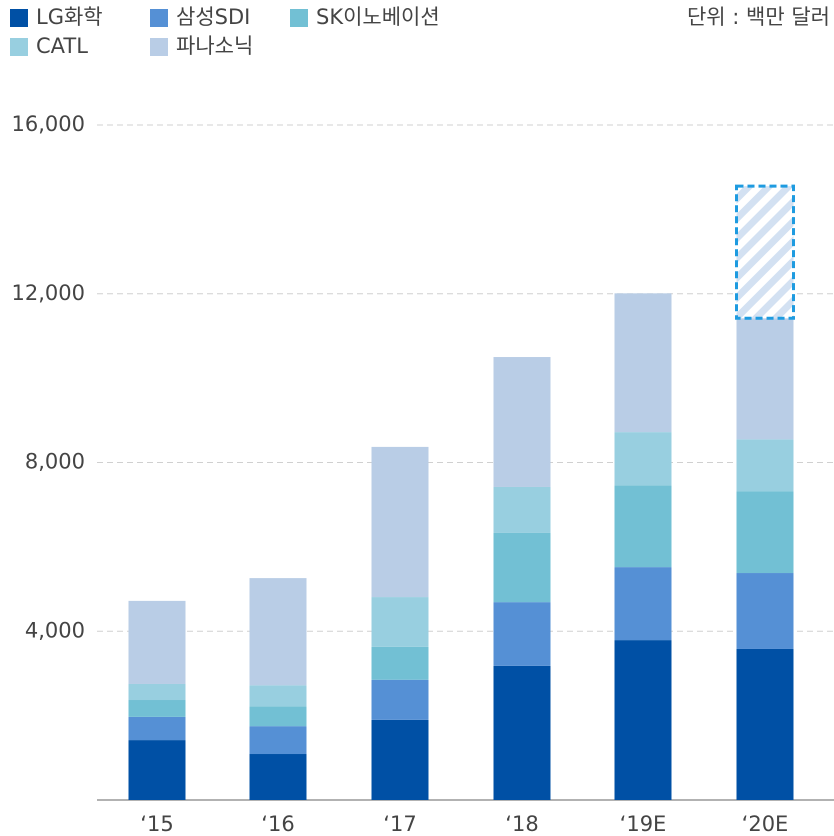 The width and height of the screenshot is (834, 836). What do you see at coordinates (48, 293) in the screenshot?
I see `y-tick-label: 12,000` at bounding box center [48, 293].